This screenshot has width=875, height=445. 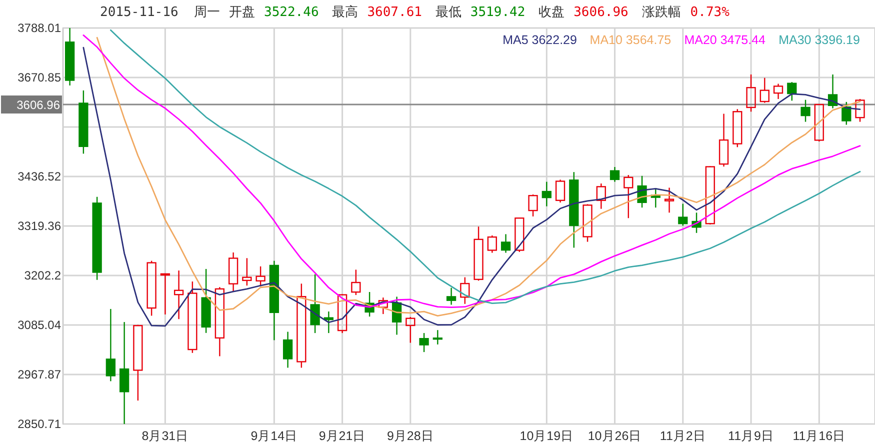 What do you see at coordinates (43, 275) in the screenshot?
I see `y-tick-label: 3202.2` at bounding box center [43, 275].